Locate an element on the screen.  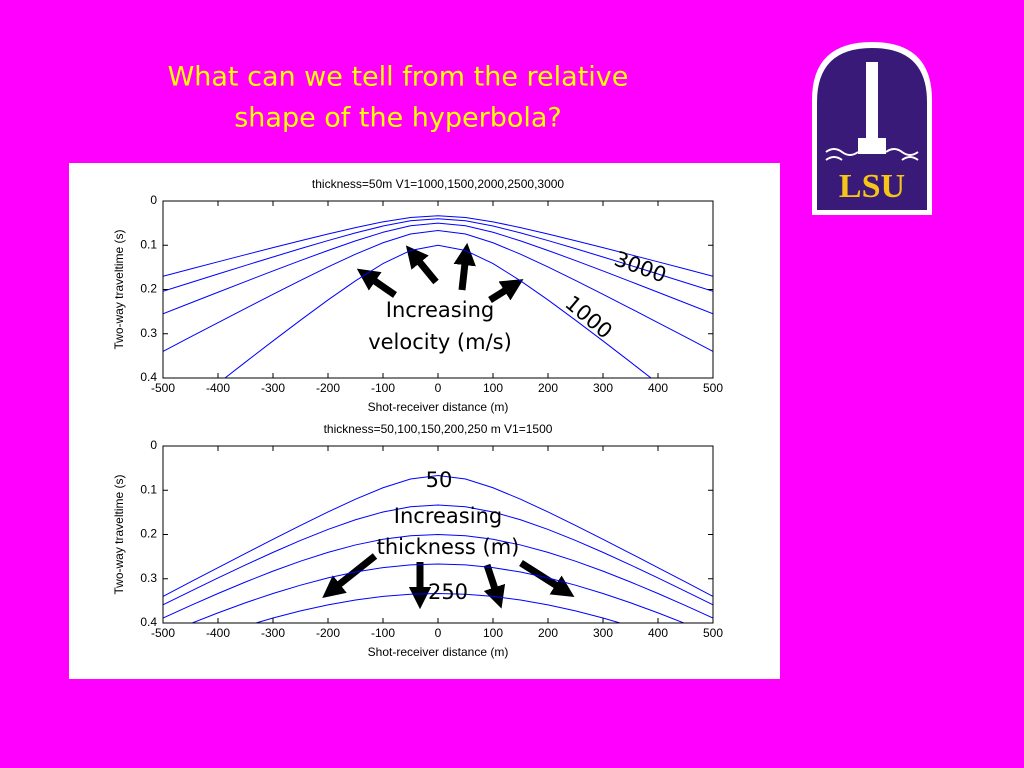
arrows is located at coordinates (448, 426).